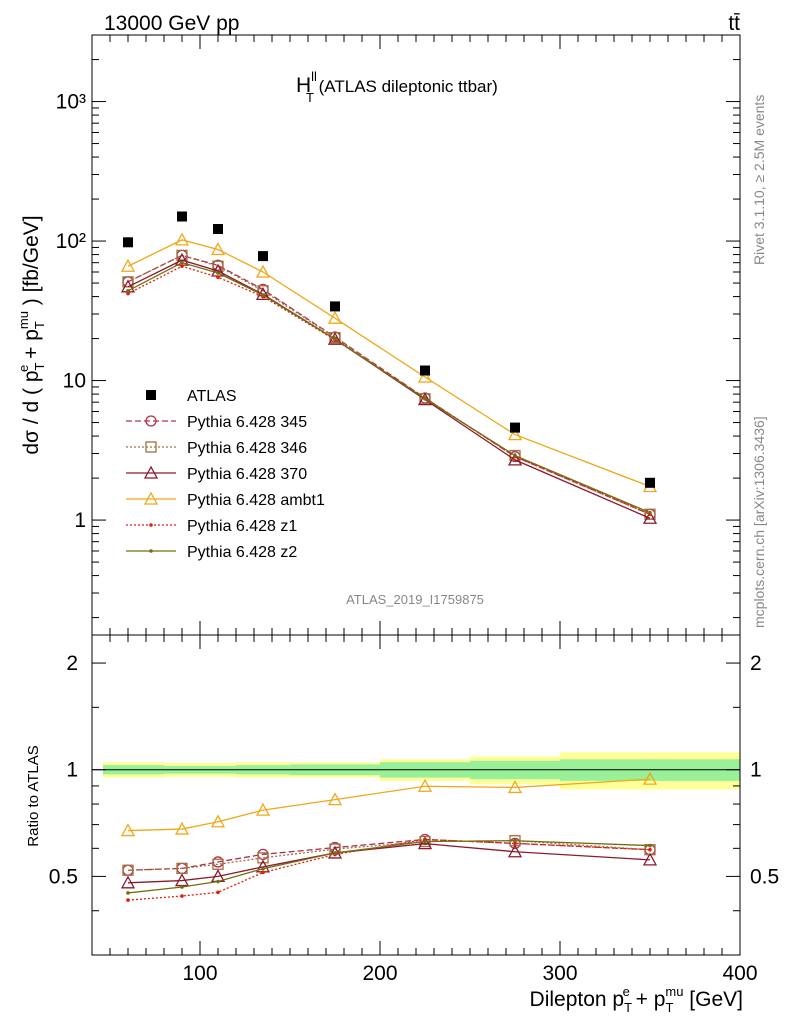  What do you see at coordinates (389, 805) in the screenshot?
I see `ratio-line-ambt1` at bounding box center [389, 805].